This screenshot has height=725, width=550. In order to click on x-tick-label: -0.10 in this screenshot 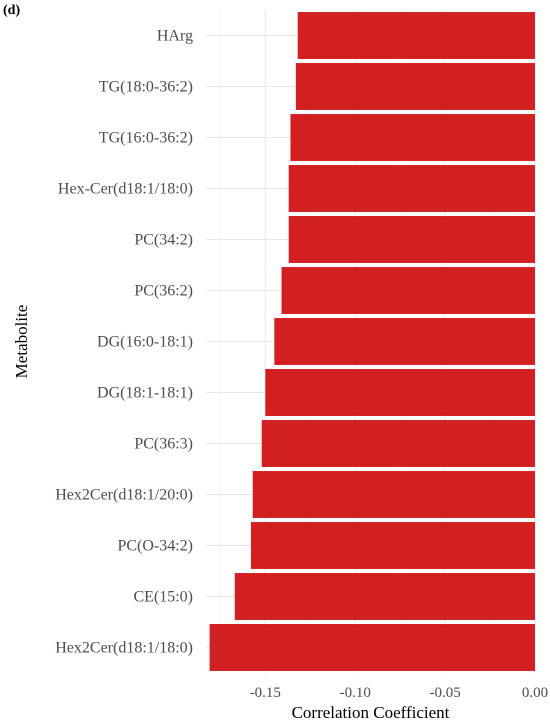, I will do `click(355, 693)`.